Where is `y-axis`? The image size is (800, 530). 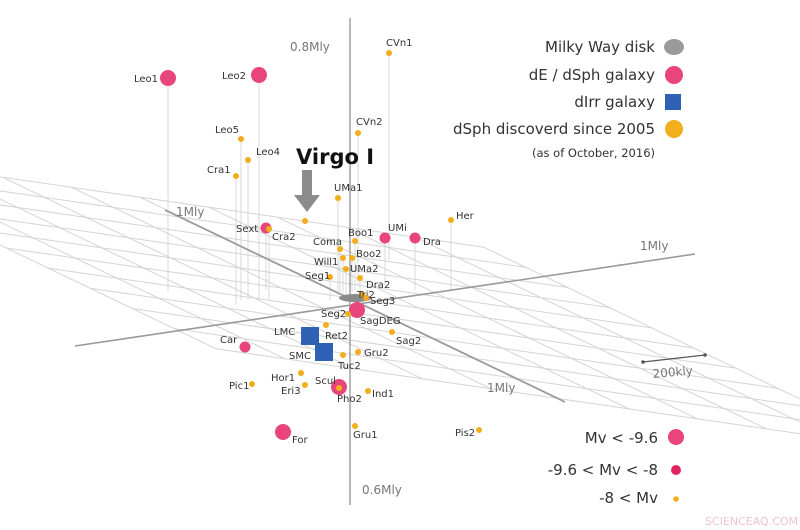 y-axis is located at coordinates (385, 300).